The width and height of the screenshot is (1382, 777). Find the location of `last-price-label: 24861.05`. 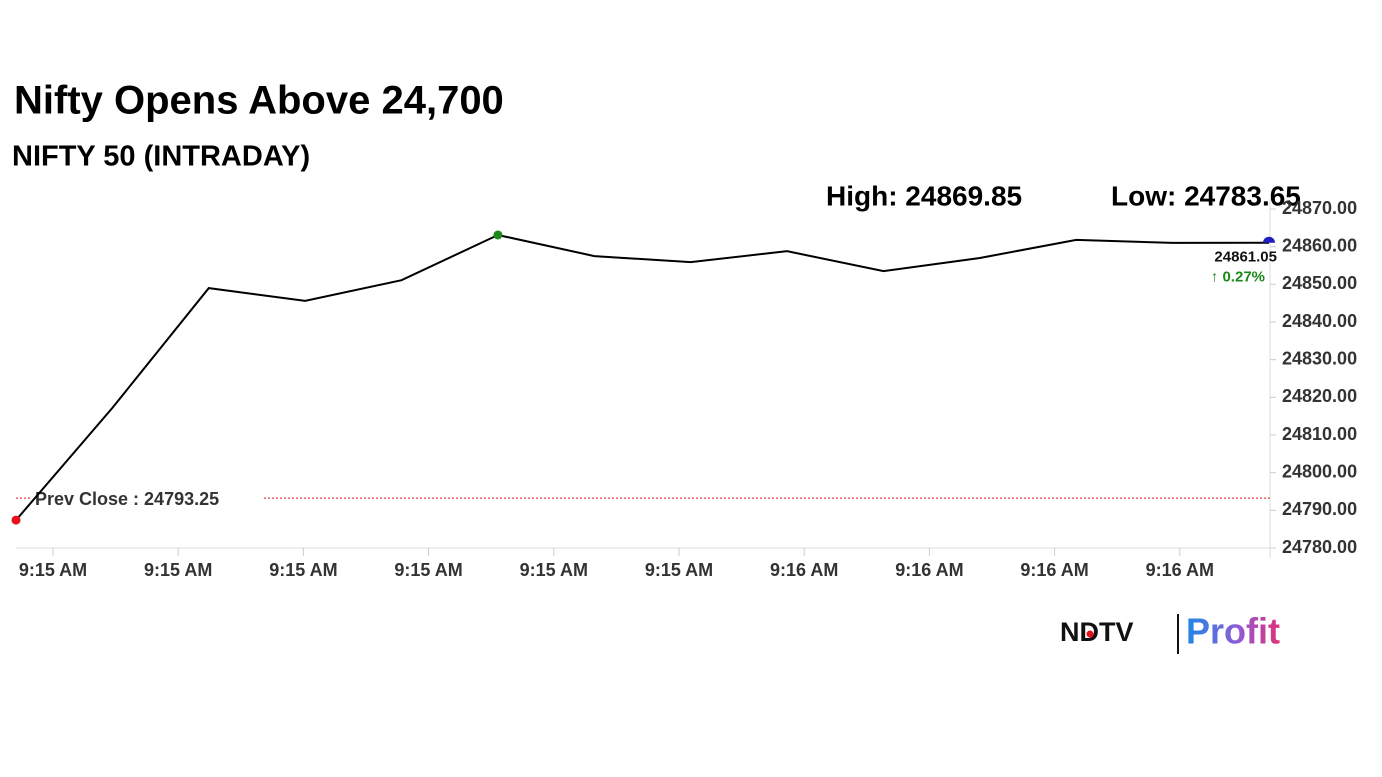

last-price-label: 24861.05 is located at coordinates (1245, 257).